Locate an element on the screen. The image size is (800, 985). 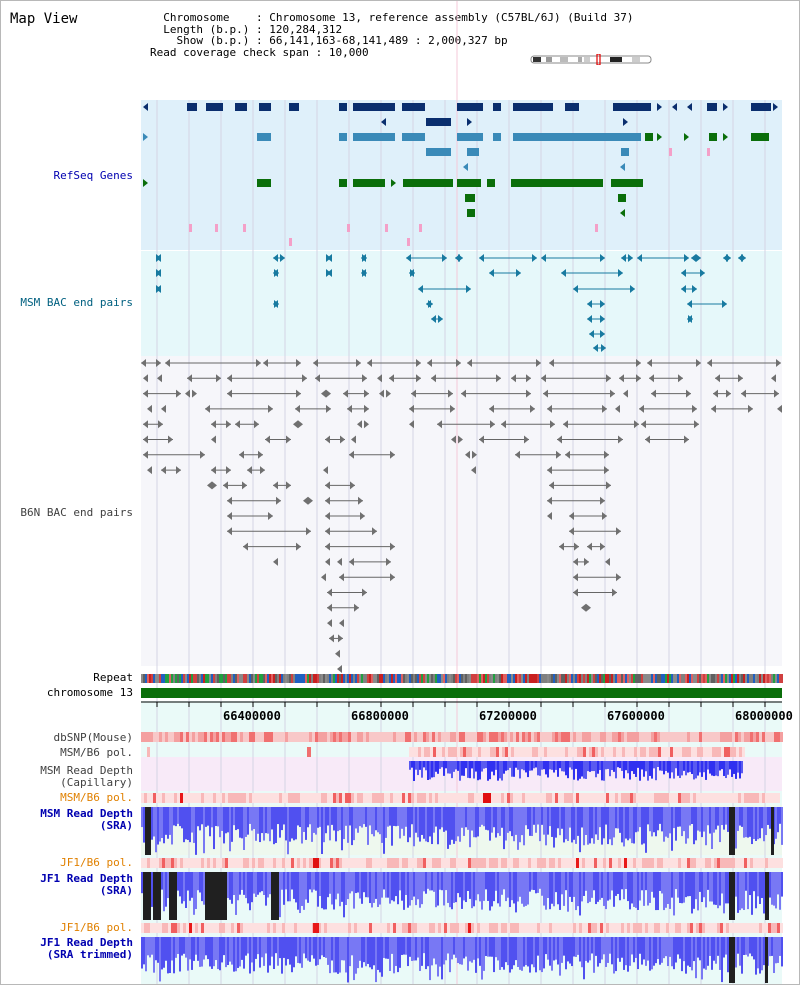
b6n-bac-end-pairs-label: B6N BAC end pairs is located at coordinates (76, 512).